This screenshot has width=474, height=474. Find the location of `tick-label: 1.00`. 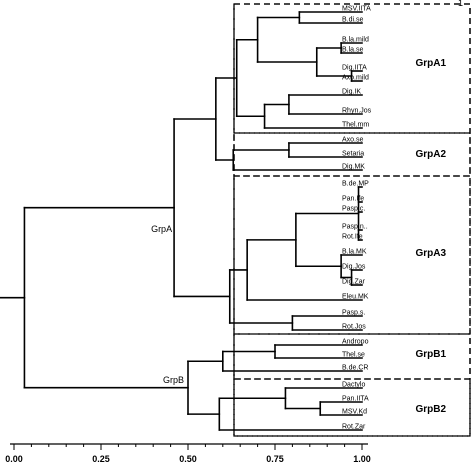

tick-label: 1.00 is located at coordinates (362, 459).